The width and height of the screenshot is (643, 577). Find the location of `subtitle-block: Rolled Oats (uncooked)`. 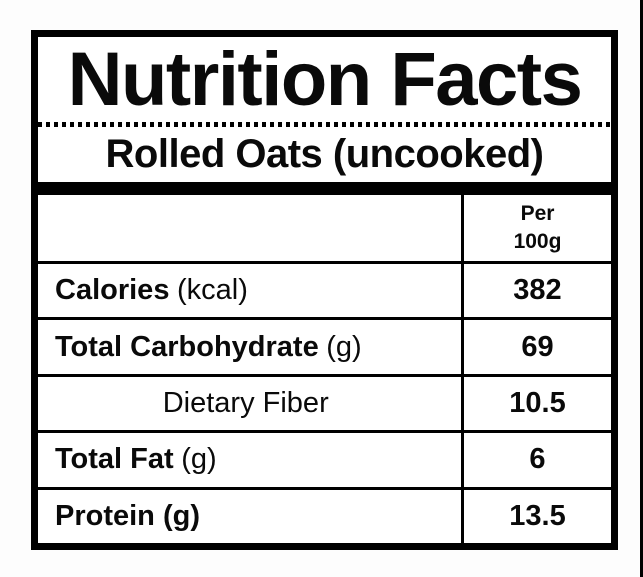

subtitle-block: Rolled Oats (uncooked) is located at coordinates (324, 154).